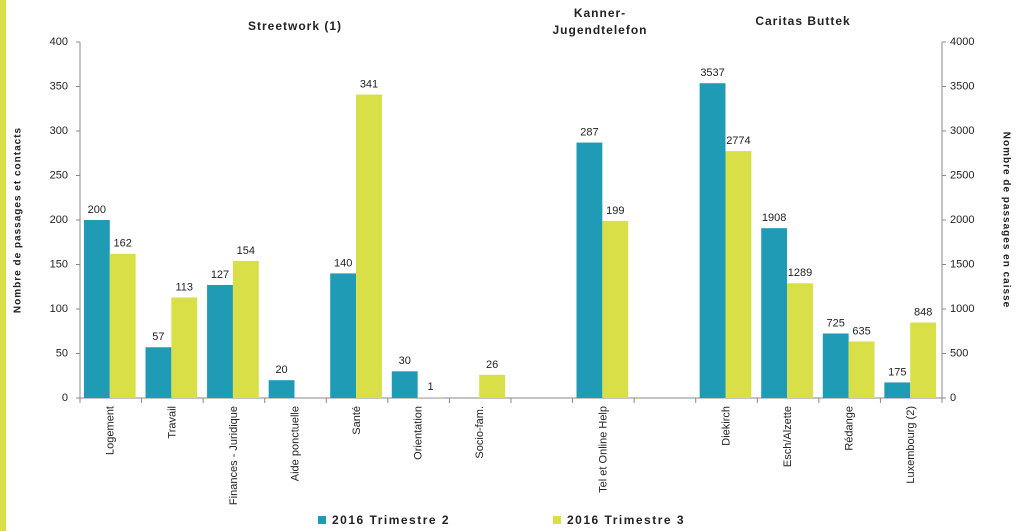  I want to click on data-label: 725, so click(836, 323).